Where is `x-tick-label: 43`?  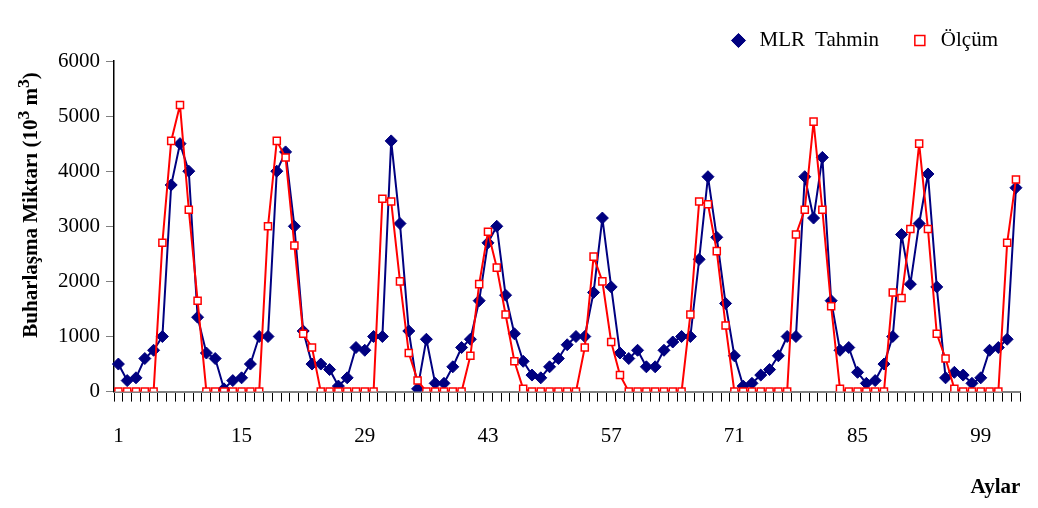
x-tick-label: 43 is located at coordinates (488, 434).